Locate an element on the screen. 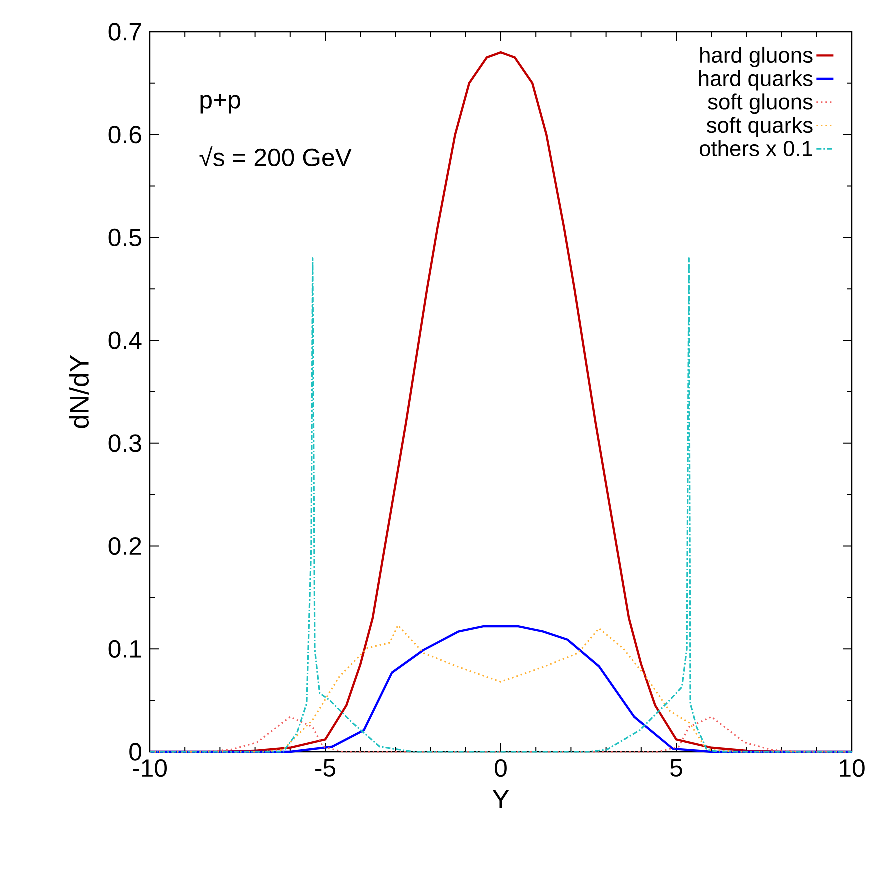 This screenshot has height=875, width=877. y-tick-label: 0.4 is located at coordinates (125, 341).